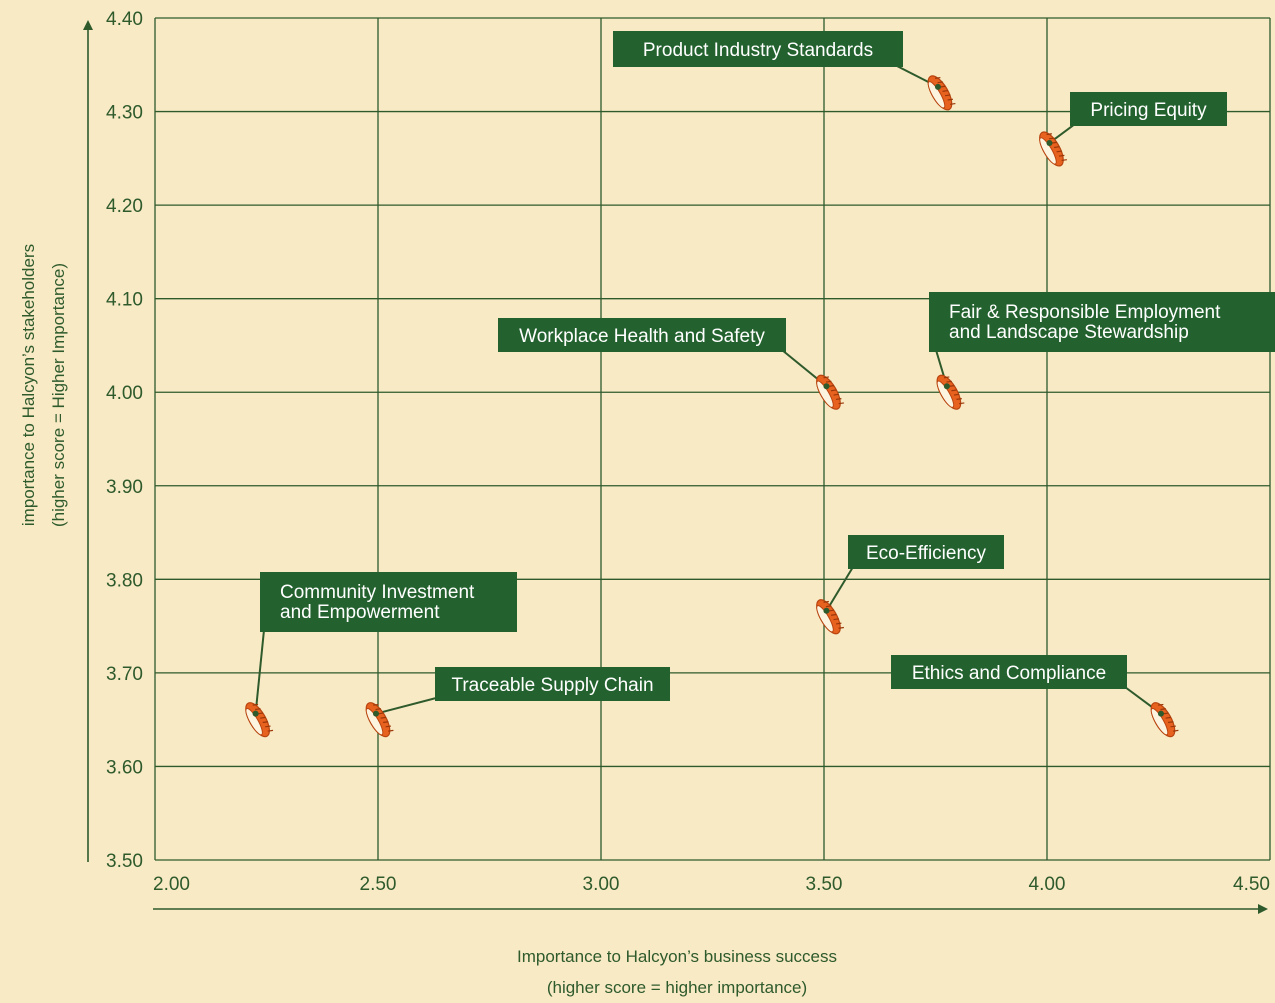 This screenshot has width=1275, height=1003. I want to click on point-label: Traceable Supply Chain, so click(552, 684).